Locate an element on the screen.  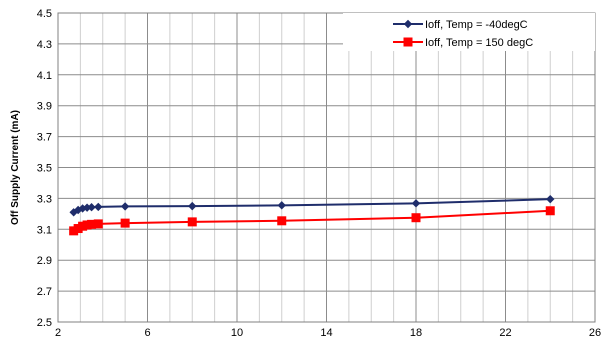
y-tick-label: 3.7 is located at coordinates (44, 138).